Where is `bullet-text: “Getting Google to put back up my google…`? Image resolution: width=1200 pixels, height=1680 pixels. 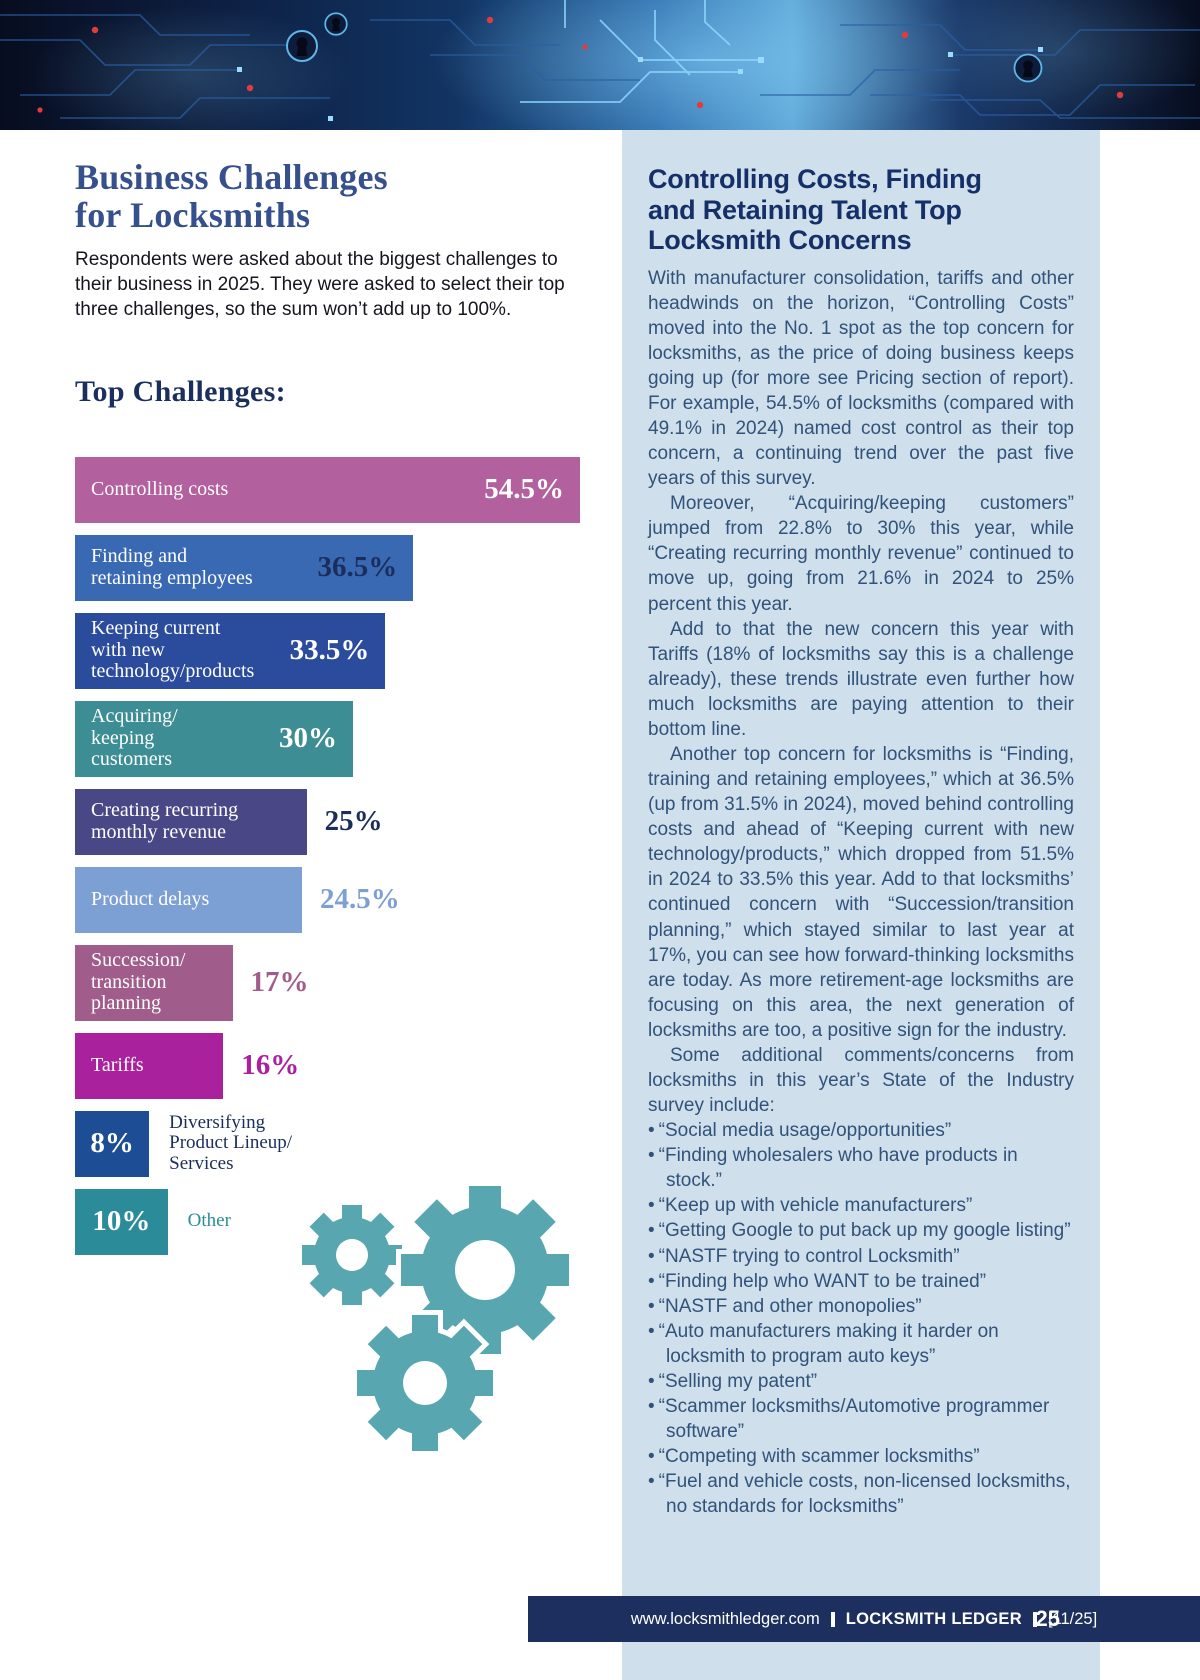 bullet-text: “Getting Google to put back up my google… is located at coordinates (864, 1231).